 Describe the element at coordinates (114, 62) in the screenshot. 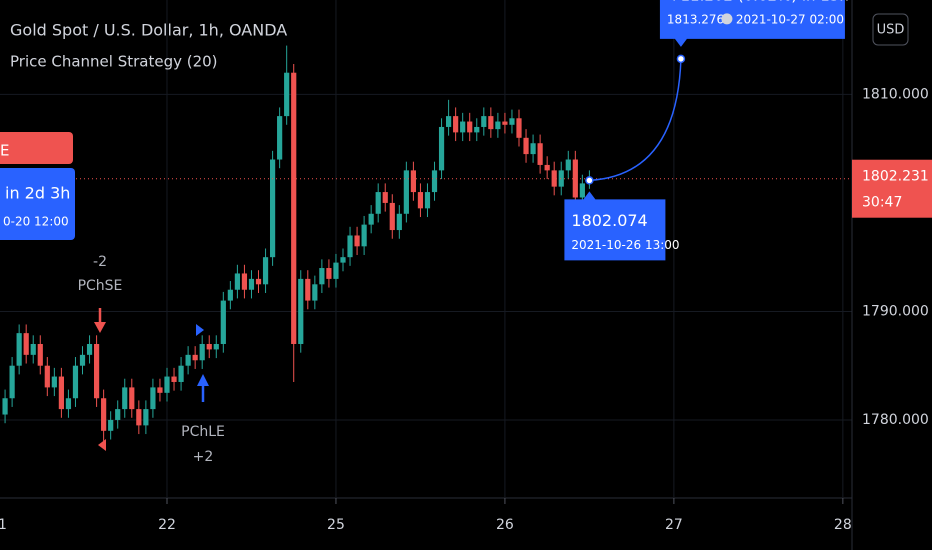

I see `chart-subtitle: Price Channel Strategy (20)` at that location.